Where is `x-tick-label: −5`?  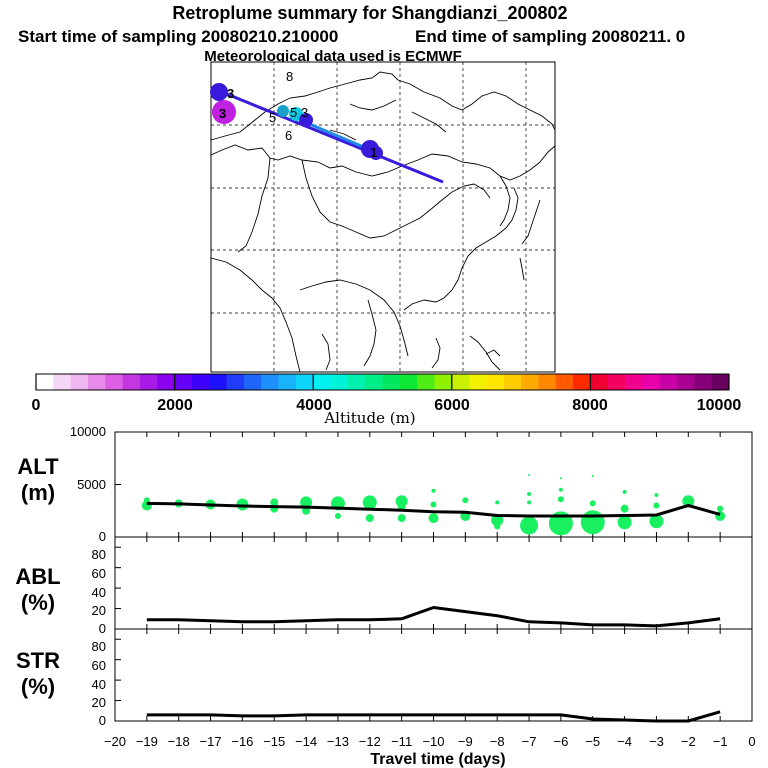 x-tick-label: −5 is located at coordinates (592, 741).